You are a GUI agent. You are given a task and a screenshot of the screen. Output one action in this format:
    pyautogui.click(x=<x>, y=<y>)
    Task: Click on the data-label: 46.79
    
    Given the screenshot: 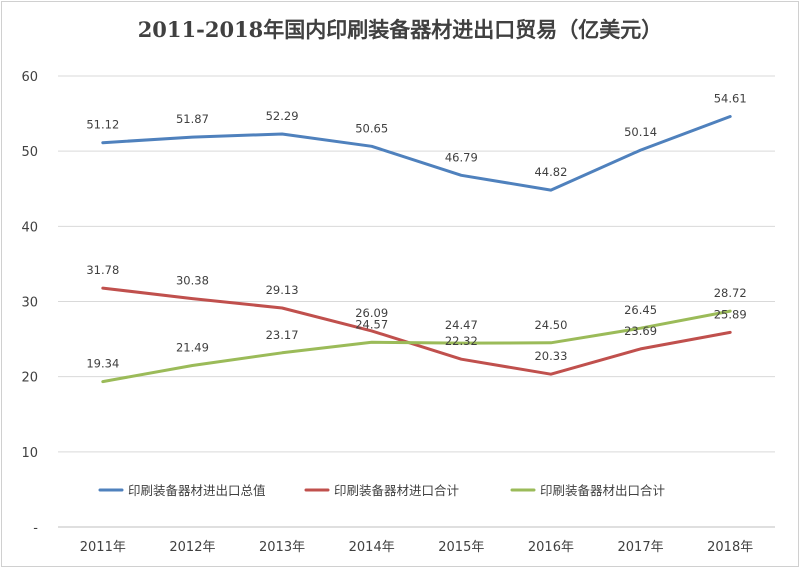 What is the action you would take?
    pyautogui.click(x=461, y=157)
    